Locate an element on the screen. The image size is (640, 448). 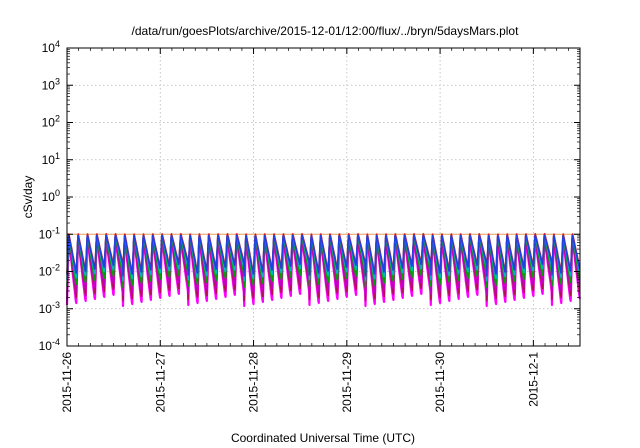
x-tick-label: 2015-11-29 is located at coordinates (347, 382).